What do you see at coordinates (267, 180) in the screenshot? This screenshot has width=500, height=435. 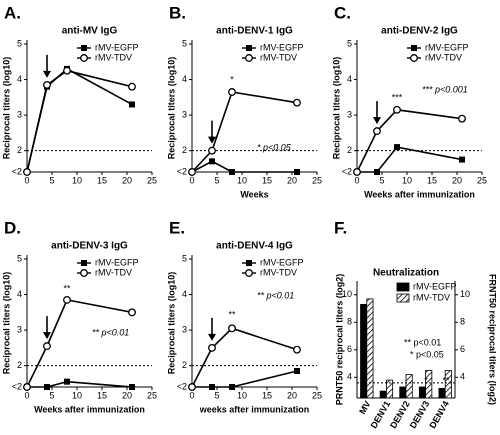 I see `x-tick-label: 15` at bounding box center [267, 180].